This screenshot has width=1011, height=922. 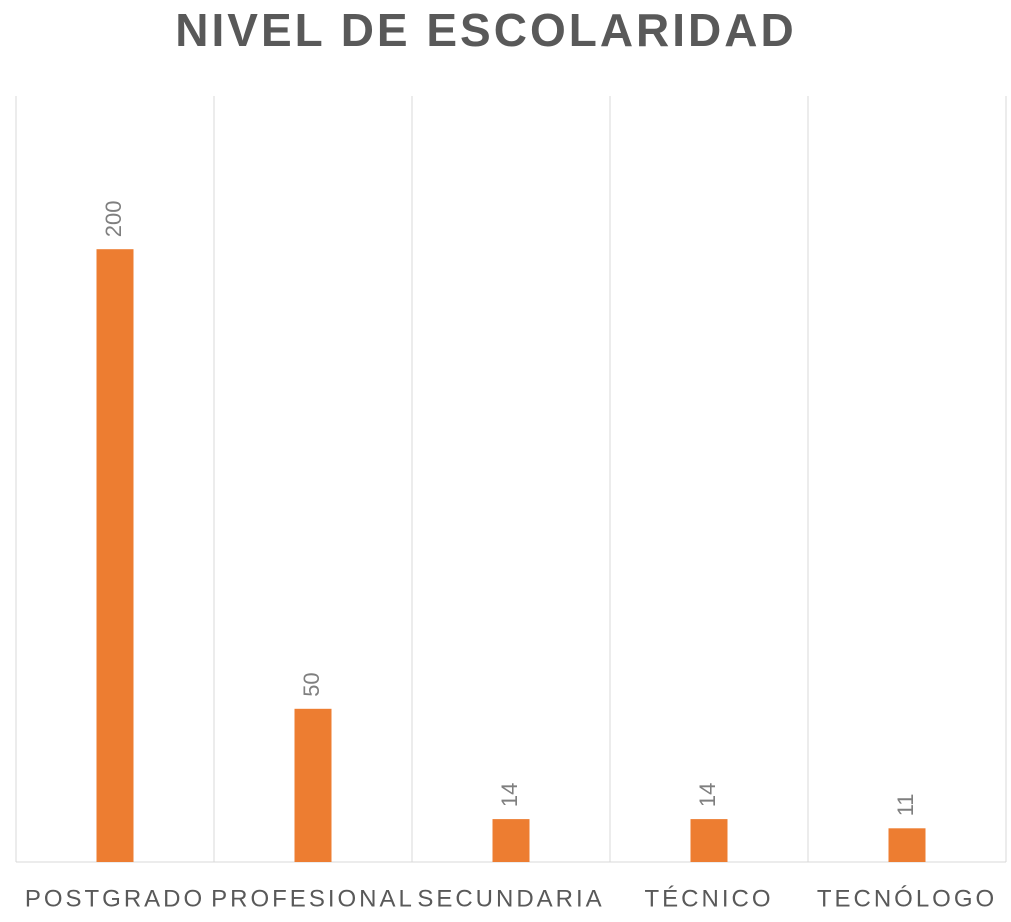 I want to click on x-tick-label: TÉCNICO, so click(x=709, y=898).